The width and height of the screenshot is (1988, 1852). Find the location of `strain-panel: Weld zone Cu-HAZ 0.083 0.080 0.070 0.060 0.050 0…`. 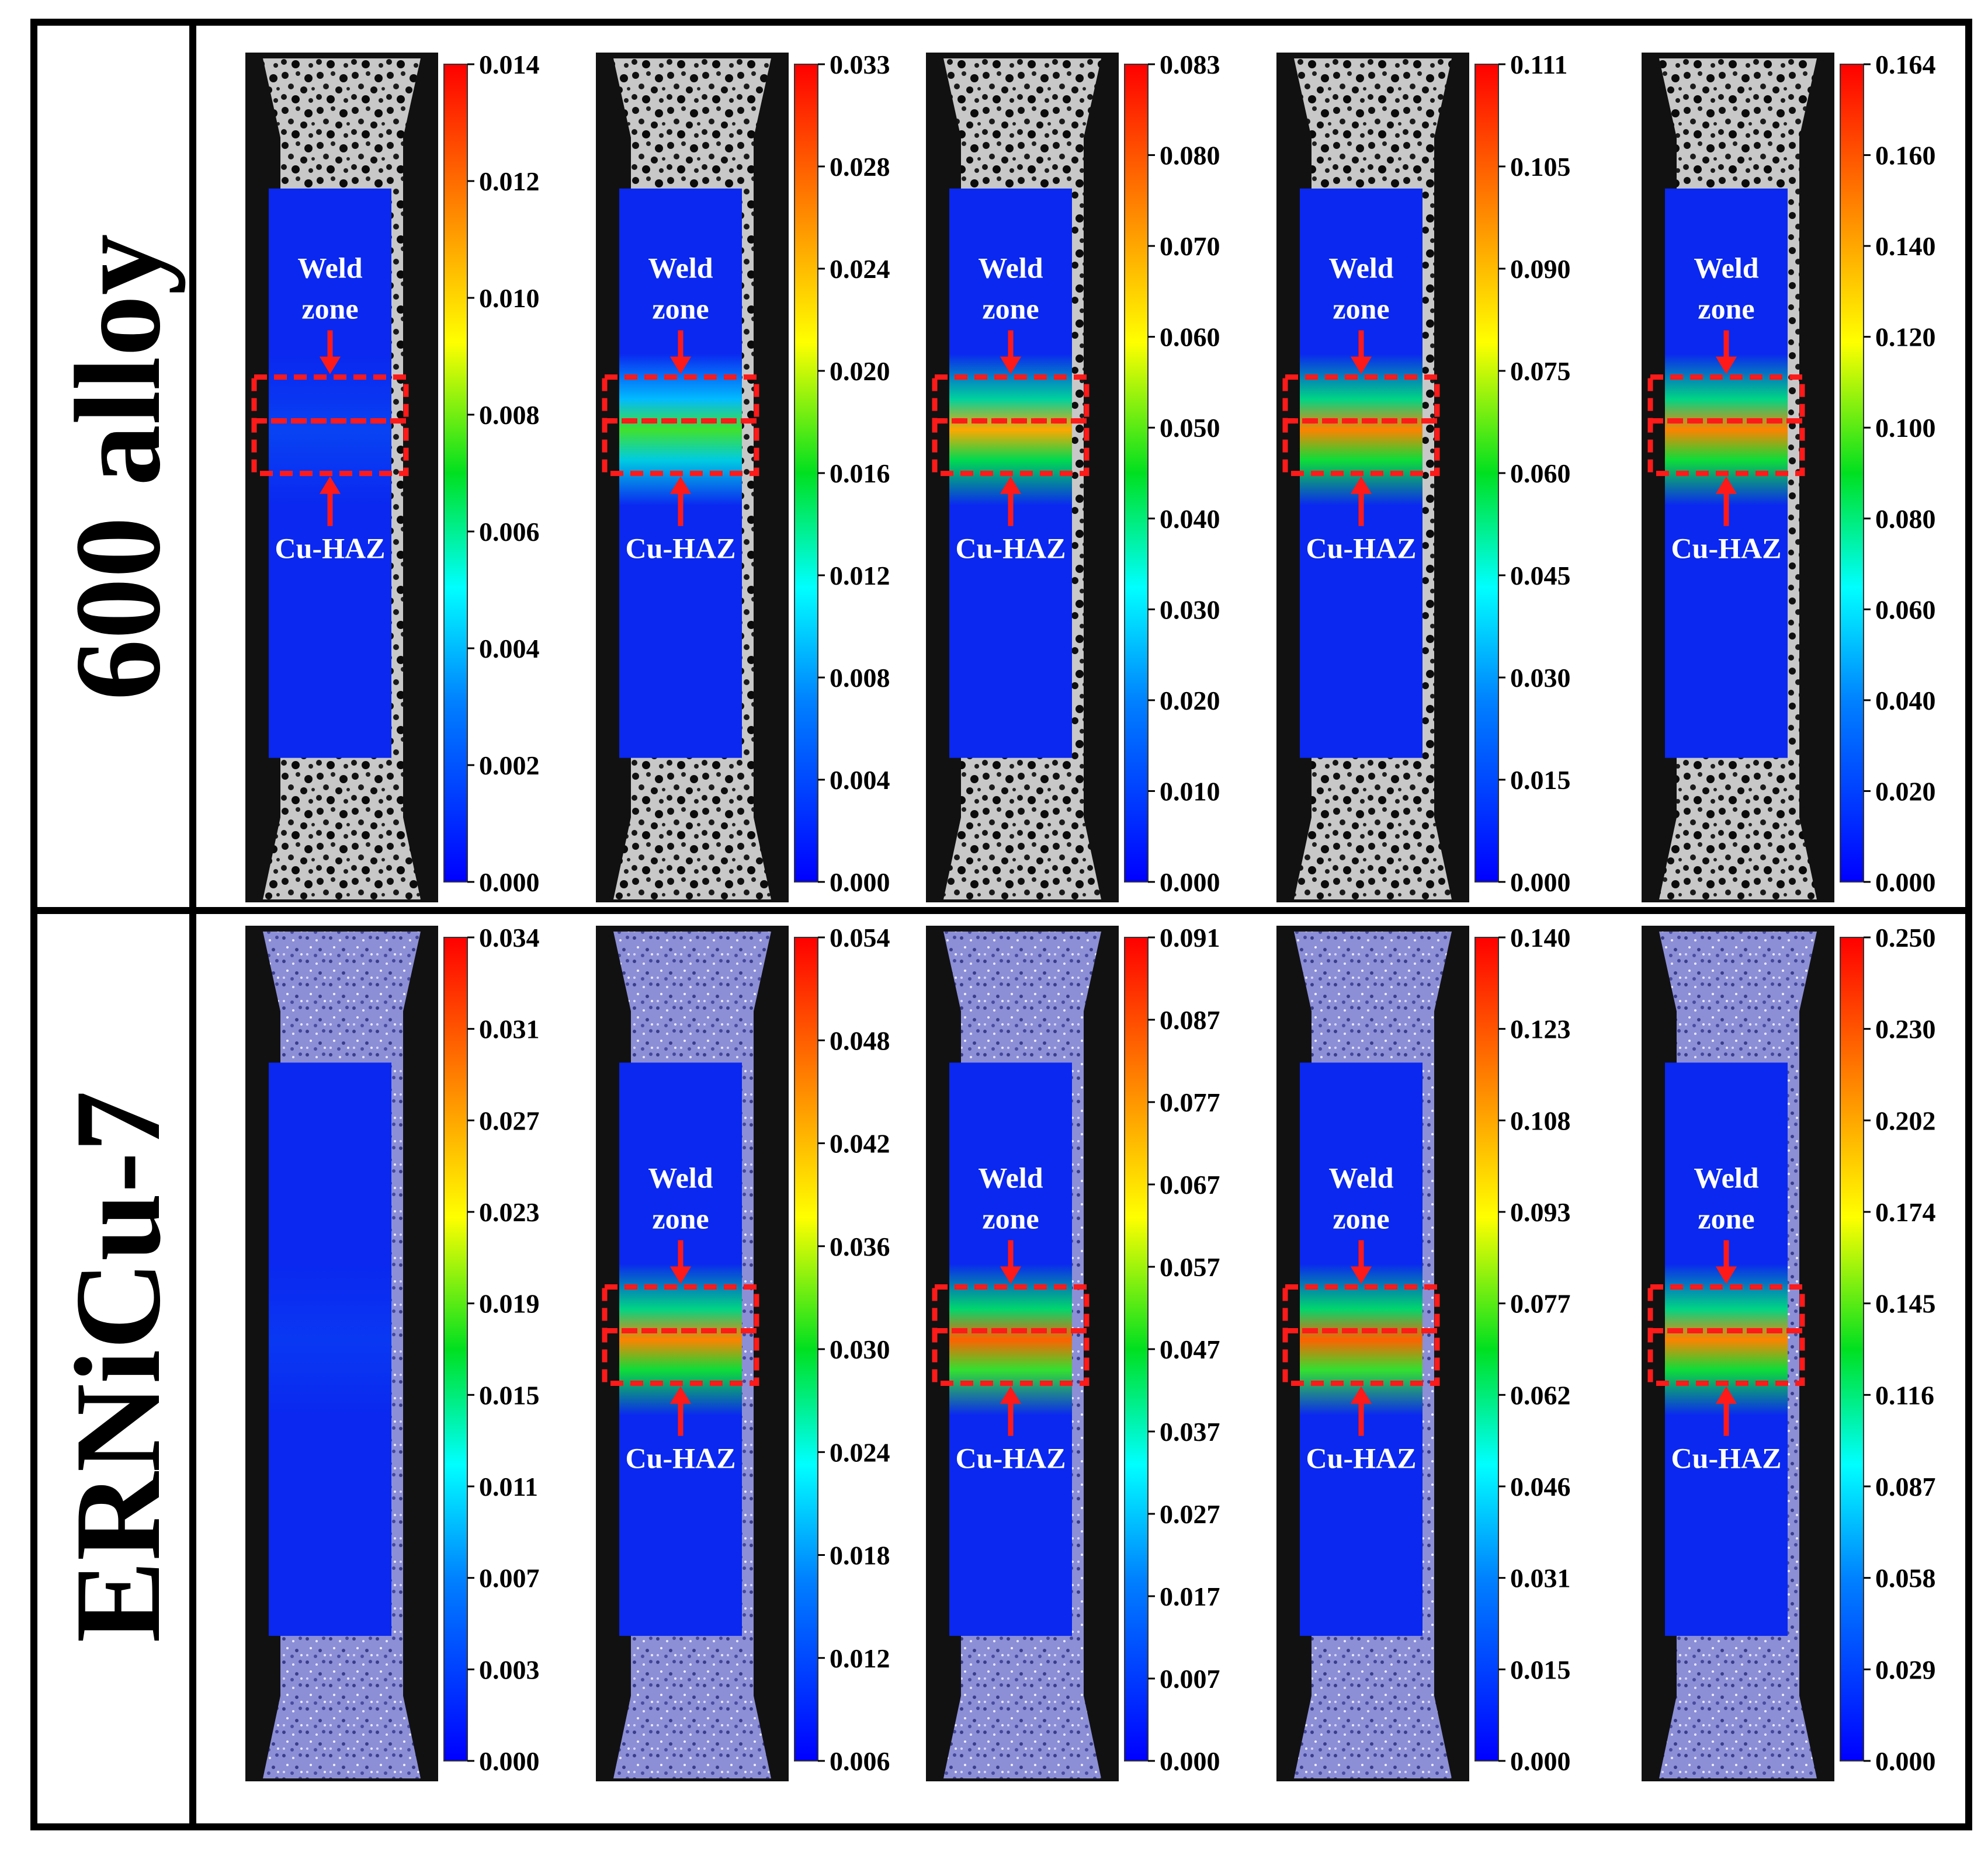

strain-panel: Weld zone Cu-HAZ 0.083 0.080 0.070 0.060 0.050 0… is located at coordinates (1073, 476).